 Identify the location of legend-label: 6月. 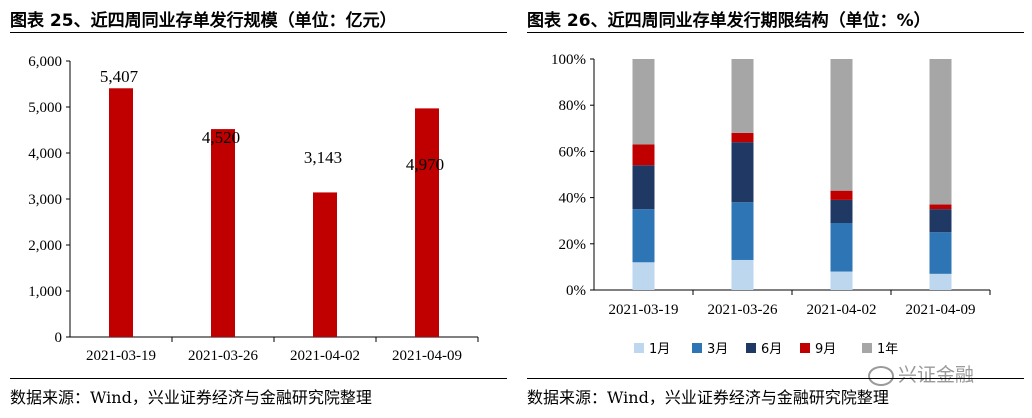
(771, 349).